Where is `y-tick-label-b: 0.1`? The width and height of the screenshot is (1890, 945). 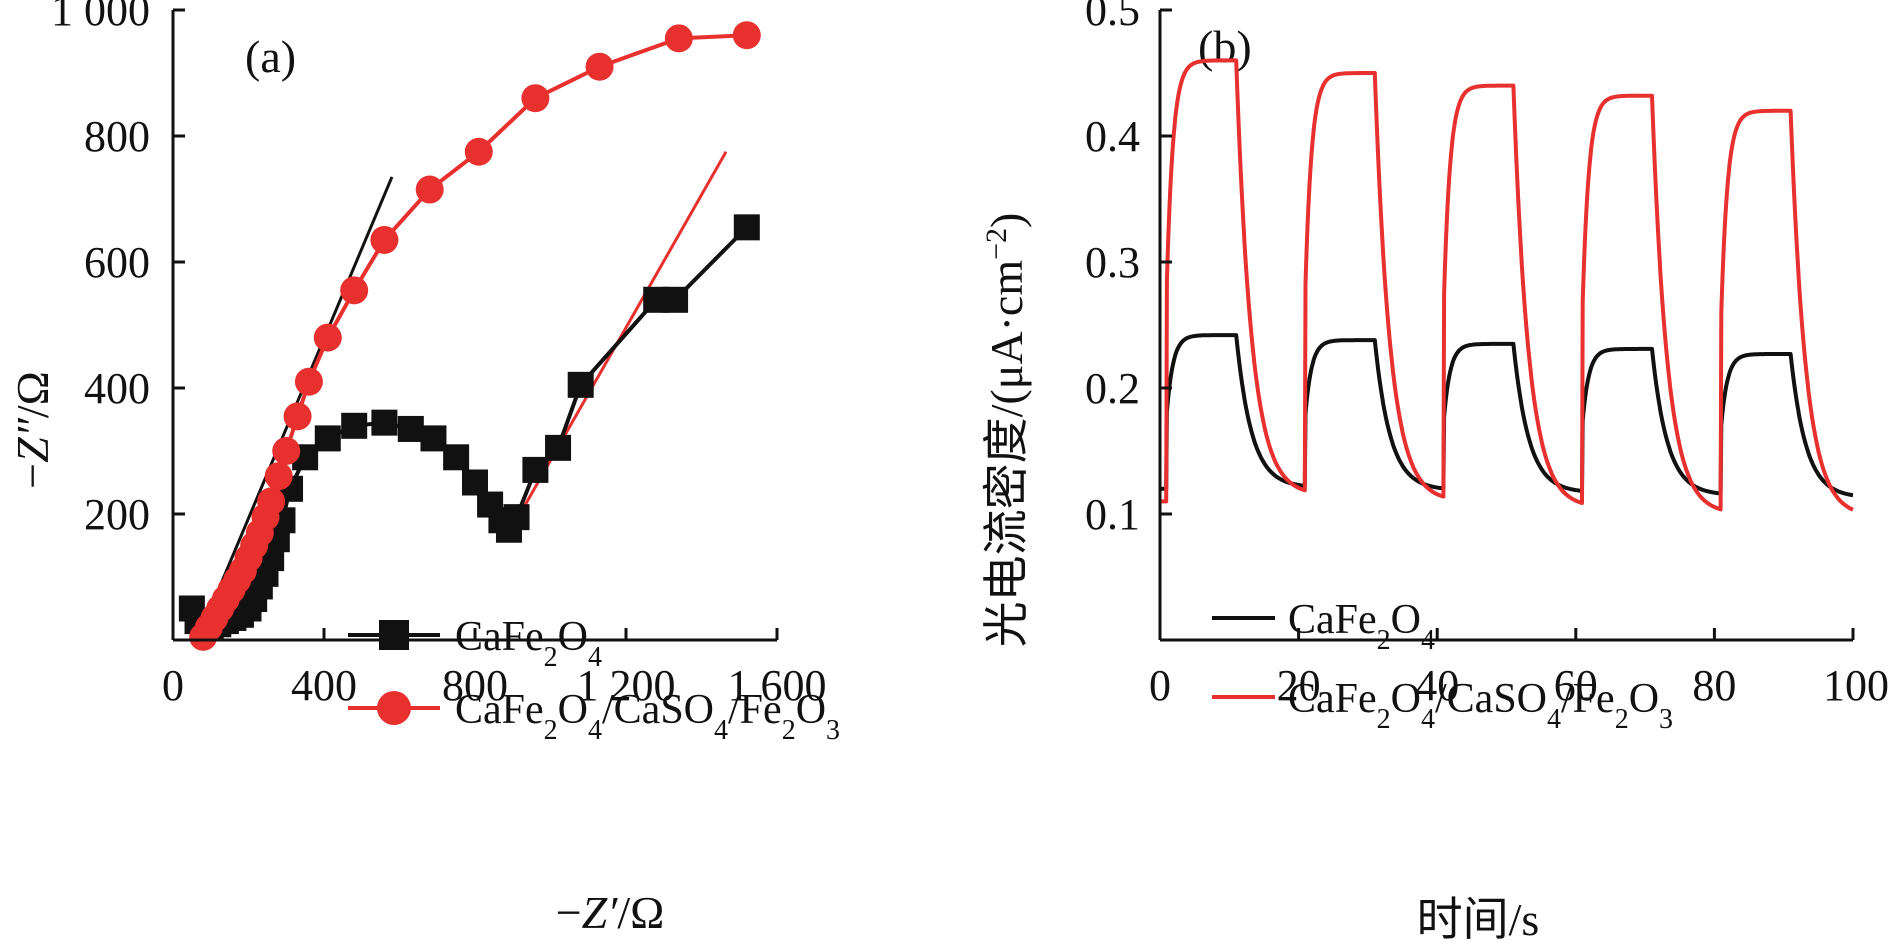 y-tick-label-b: 0.1 is located at coordinates (1112, 514).